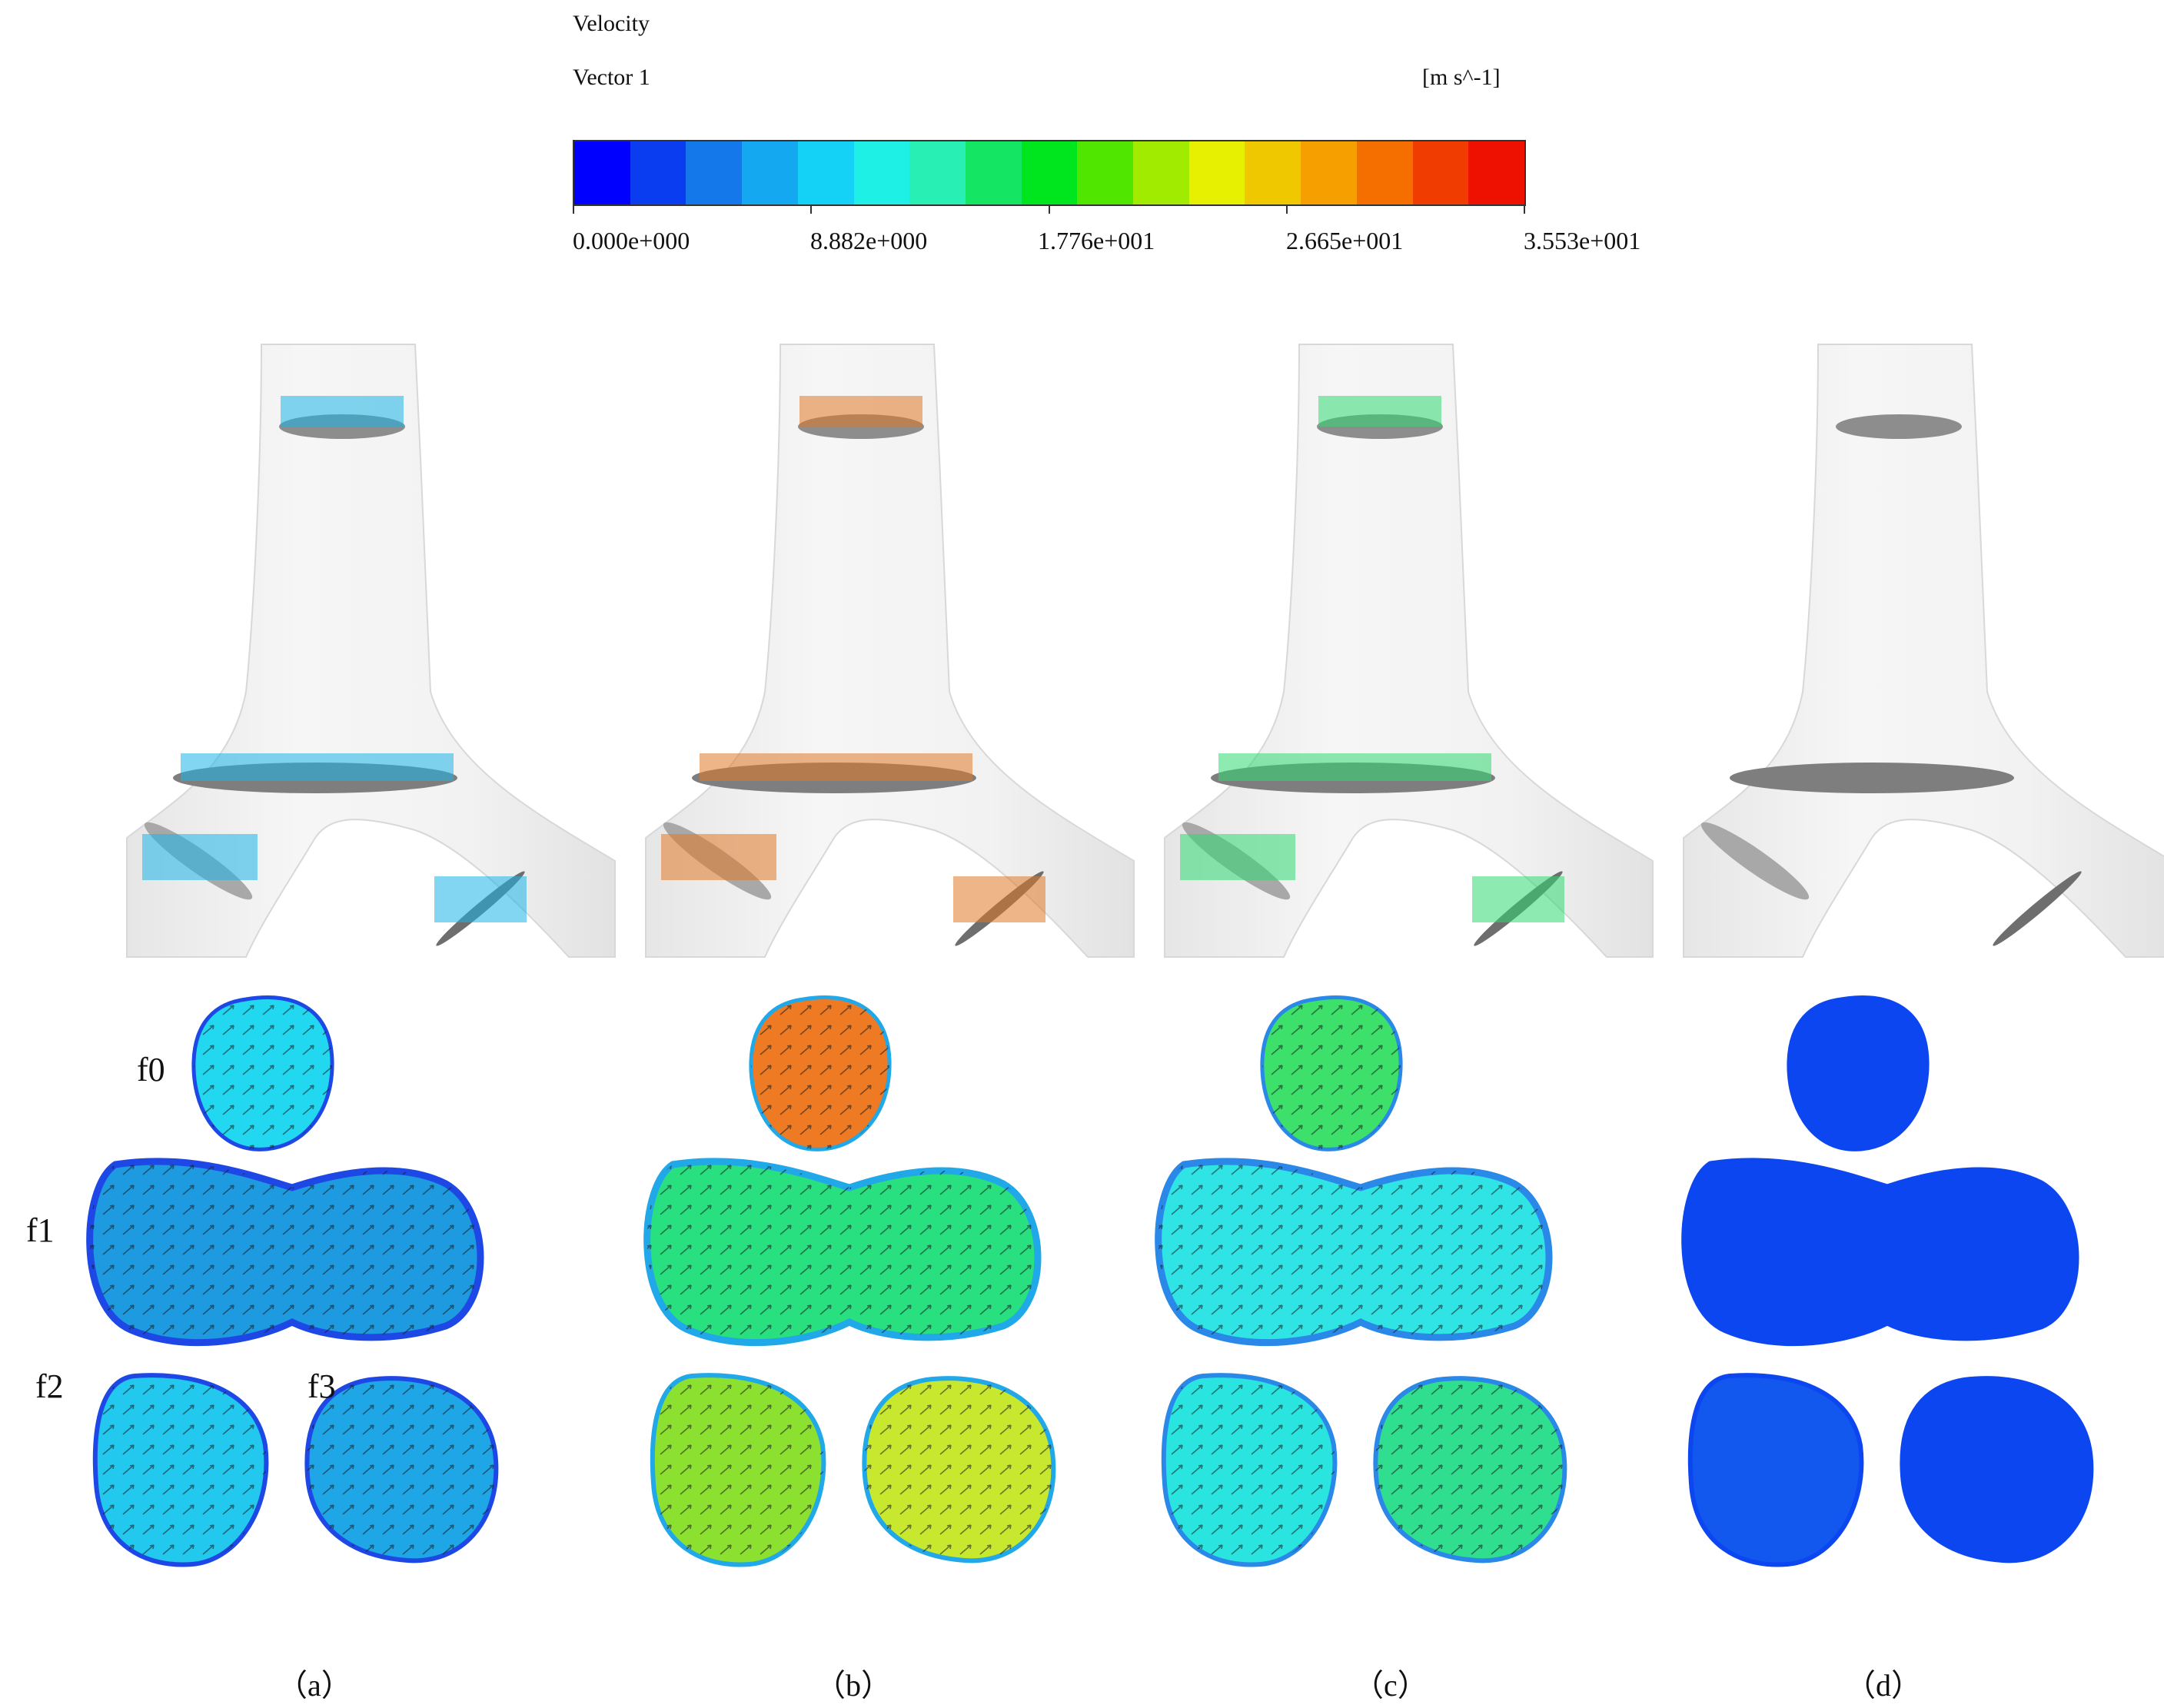 Image resolution: width=2164 pixels, height=1708 pixels. I want to click on plane-f0, so click(1899, 426).